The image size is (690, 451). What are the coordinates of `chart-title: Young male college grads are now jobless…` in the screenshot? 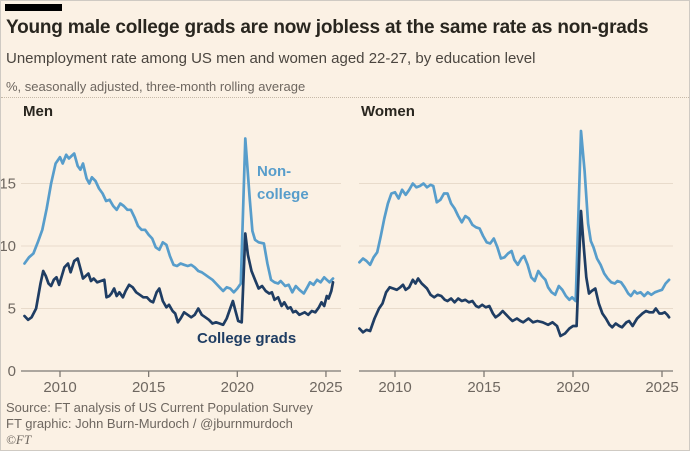 It's located at (327, 27).